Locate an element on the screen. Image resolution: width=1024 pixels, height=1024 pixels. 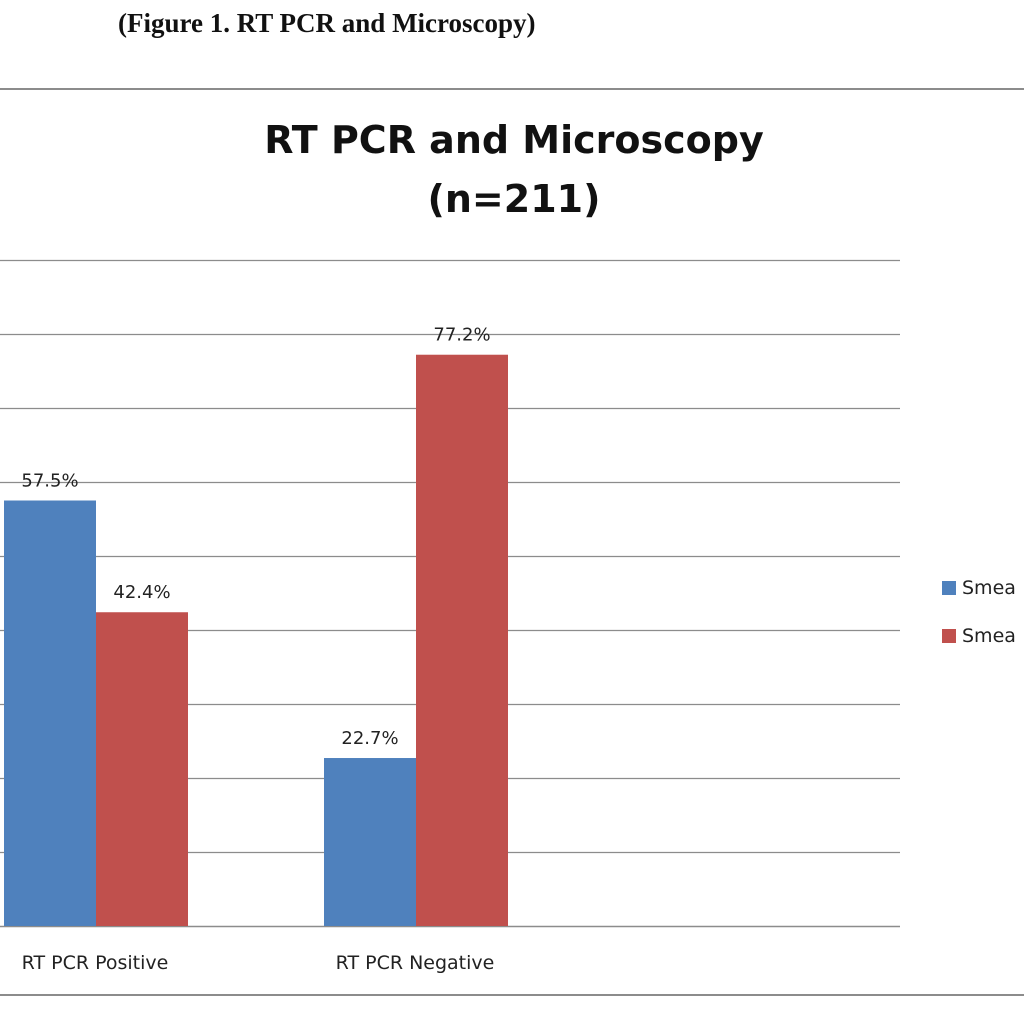
figure-caption: (Figure 1. RT PCR and Microscopy) is located at coordinates (327, 23).